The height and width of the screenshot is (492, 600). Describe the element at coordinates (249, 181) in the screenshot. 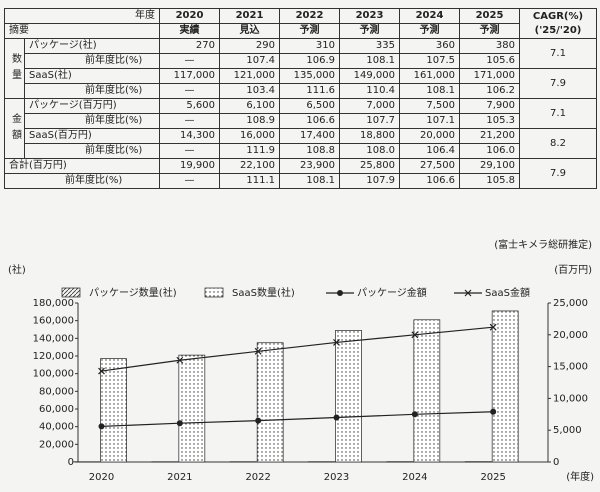

I see `yoy-cell: 111.1` at that location.